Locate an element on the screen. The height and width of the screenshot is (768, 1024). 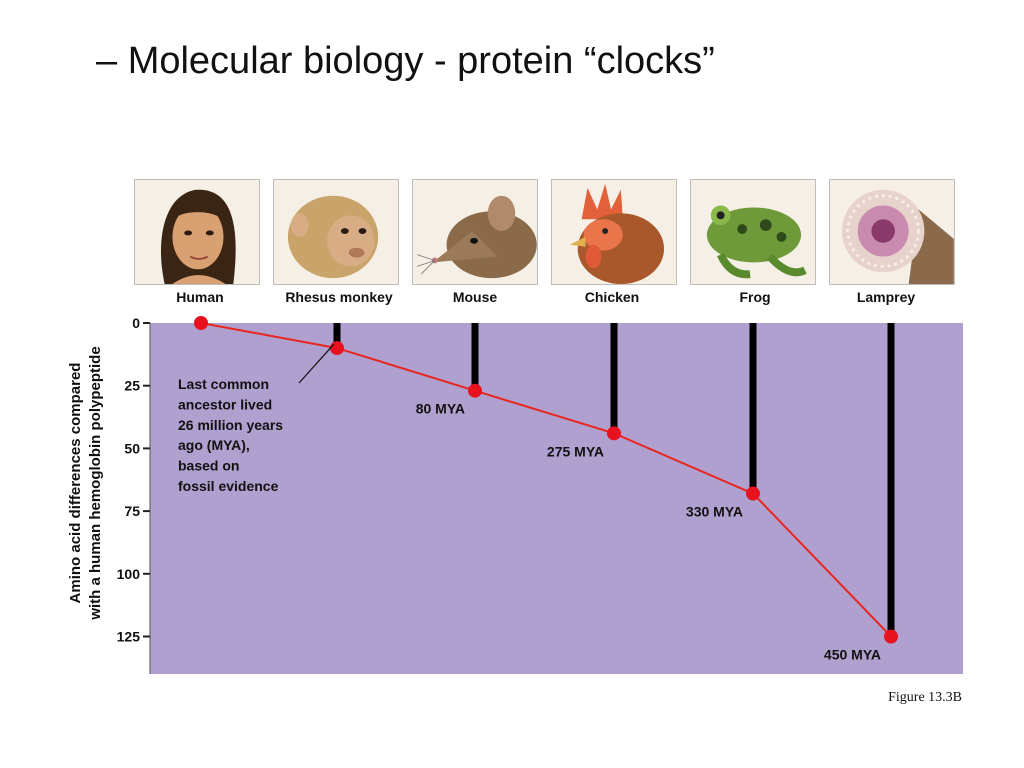
human-face-icon is located at coordinates (197, 232).